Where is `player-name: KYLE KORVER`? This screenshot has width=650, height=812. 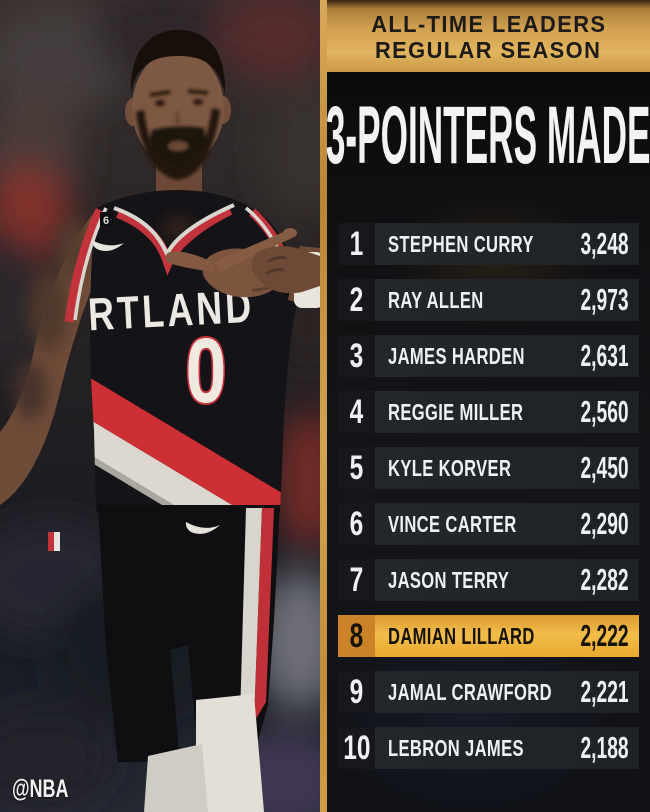 player-name: KYLE KORVER is located at coordinates (450, 467).